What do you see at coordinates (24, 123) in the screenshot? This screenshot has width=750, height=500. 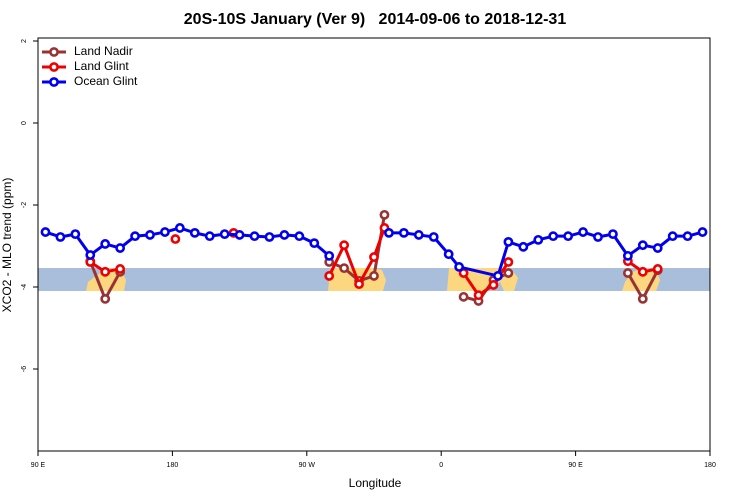 I see `y-tick-label: 0` at bounding box center [24, 123].